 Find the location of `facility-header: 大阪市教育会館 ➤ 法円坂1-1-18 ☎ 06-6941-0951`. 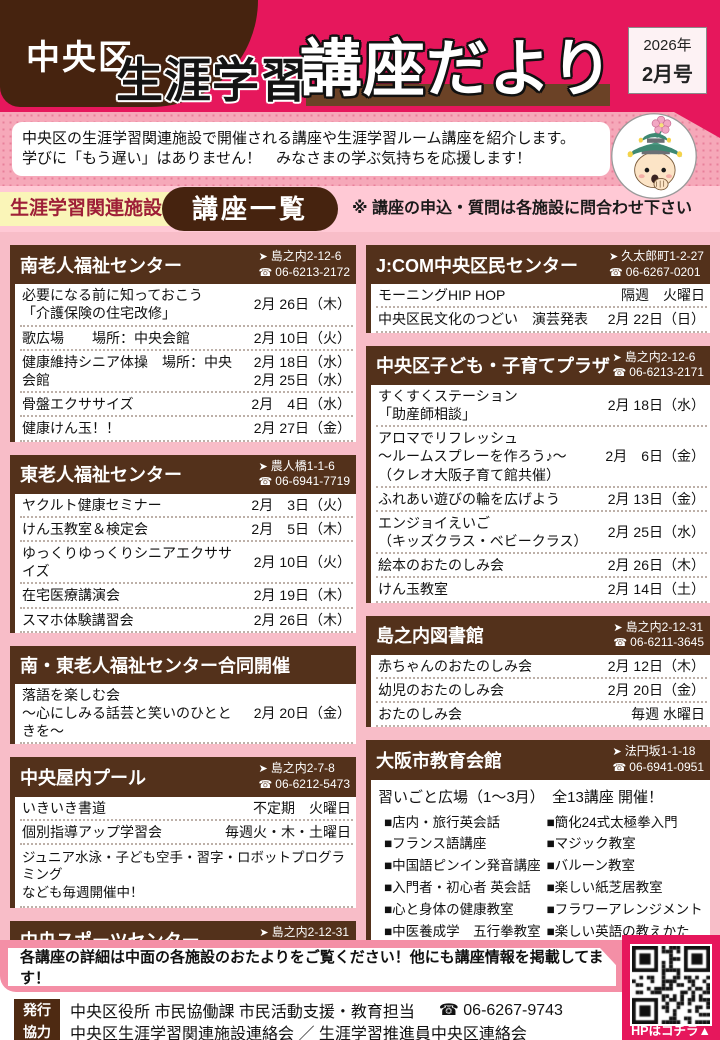

facility-header: 大阪市教育会館 ➤ 法円坂1-1-18 ☎ 06-6941-0951 is located at coordinates (538, 760).